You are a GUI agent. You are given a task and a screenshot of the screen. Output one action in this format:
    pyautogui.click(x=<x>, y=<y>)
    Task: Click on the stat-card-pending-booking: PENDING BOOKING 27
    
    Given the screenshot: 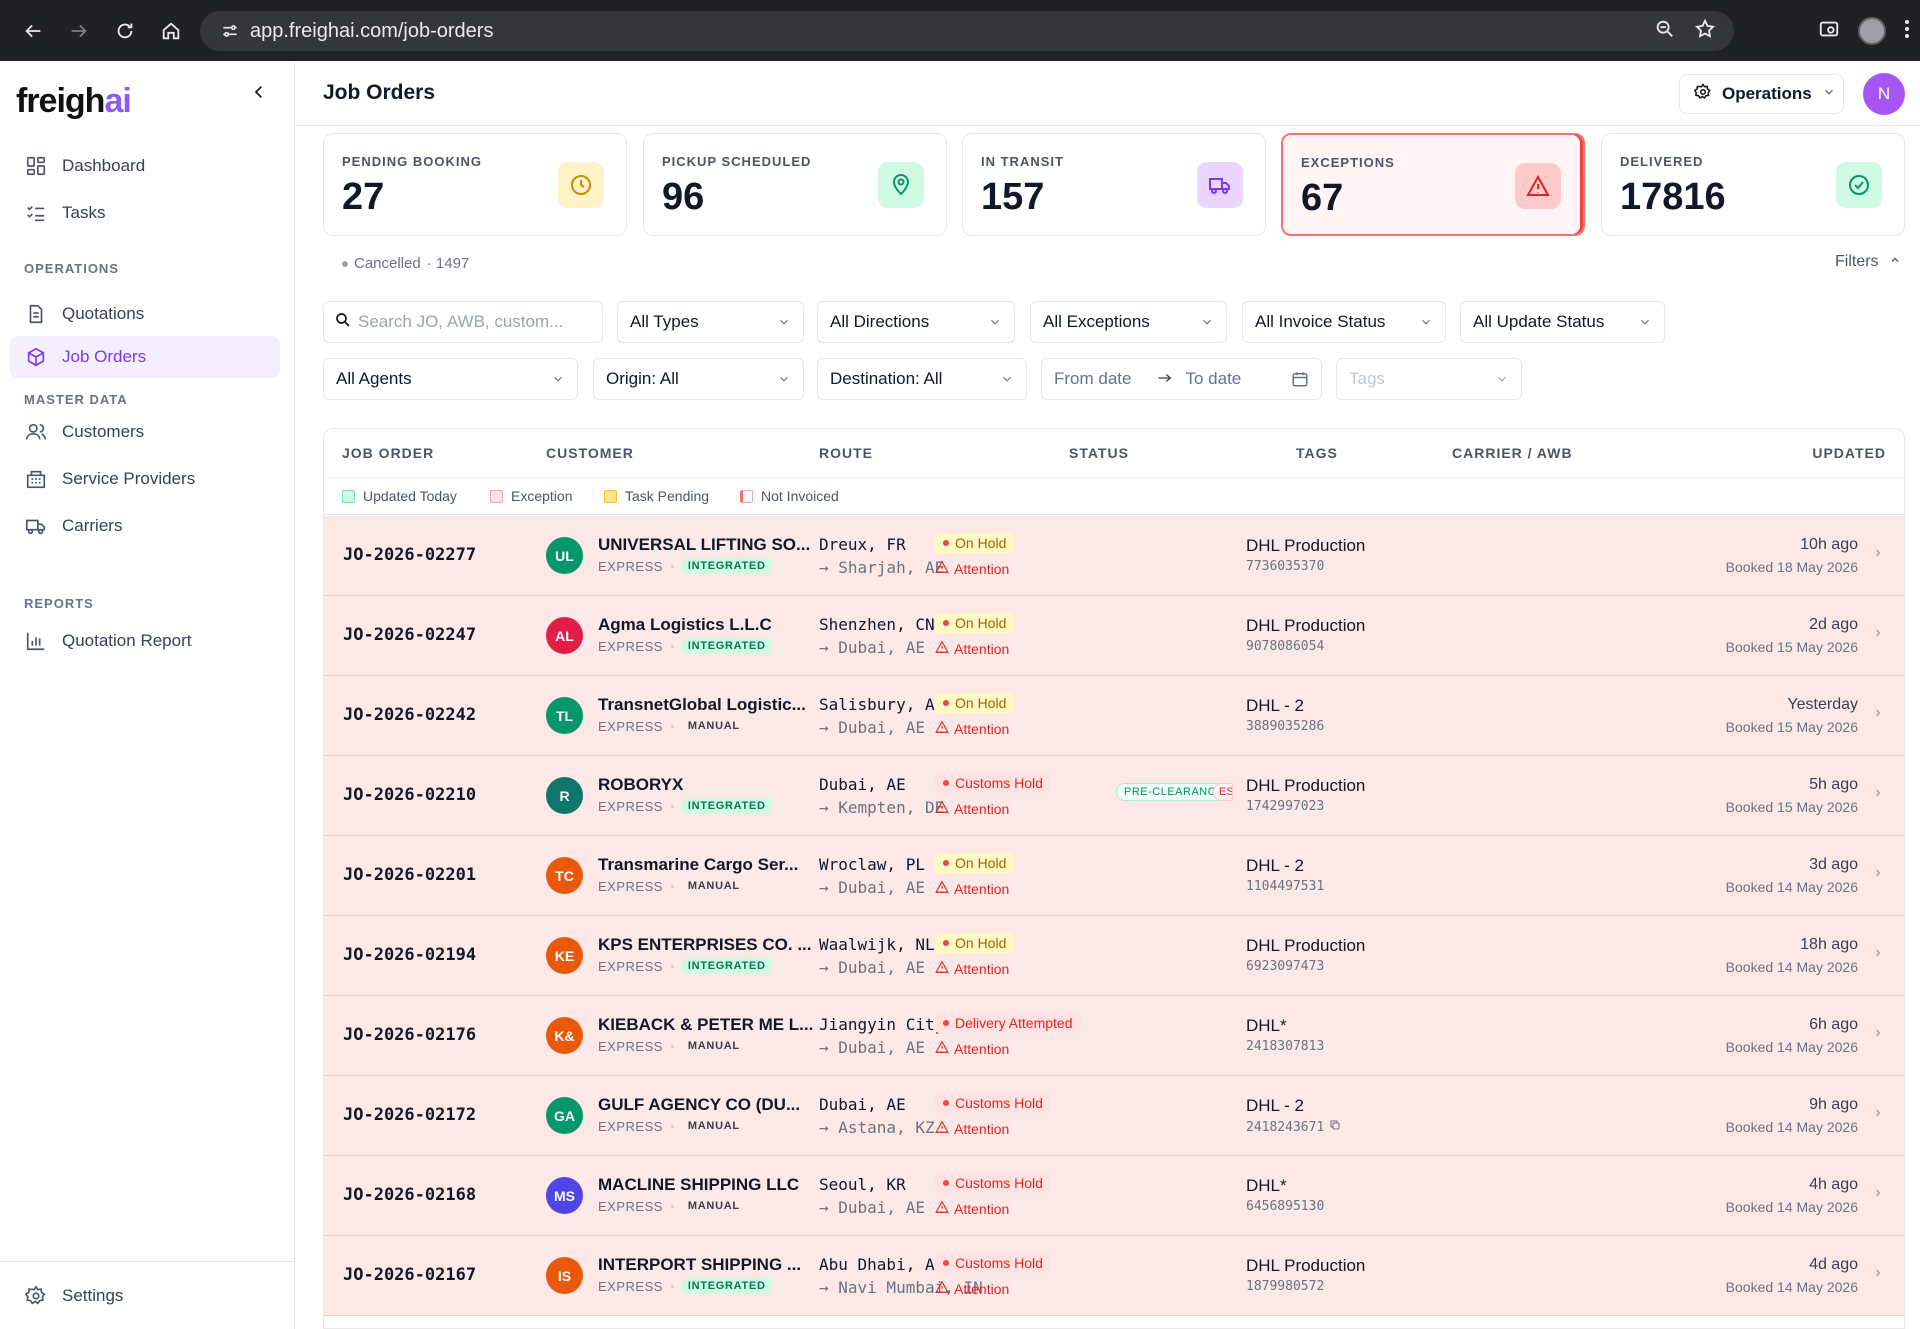 What is the action you would take?
    pyautogui.click(x=475, y=184)
    